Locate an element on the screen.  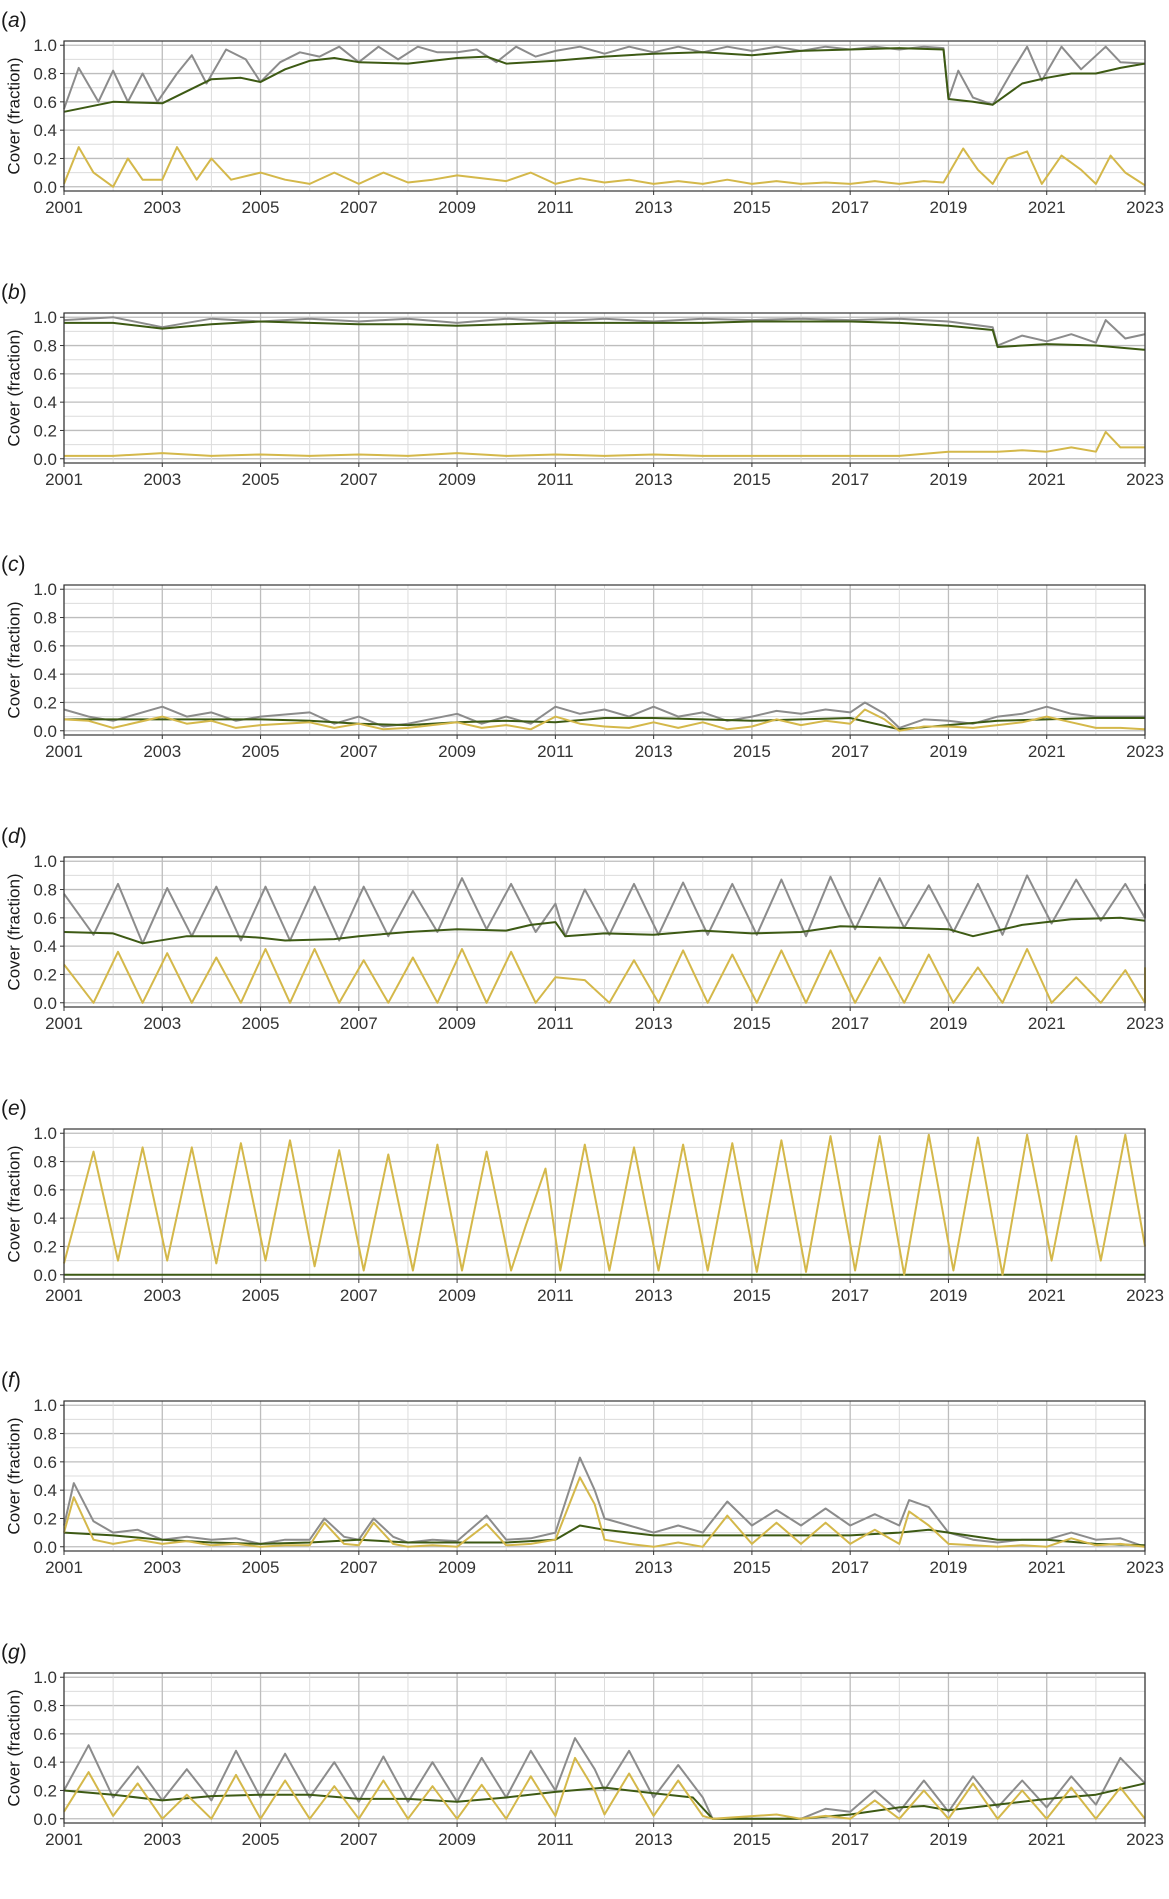
y-tick-label: 0.6 is located at coordinates (45, 646).